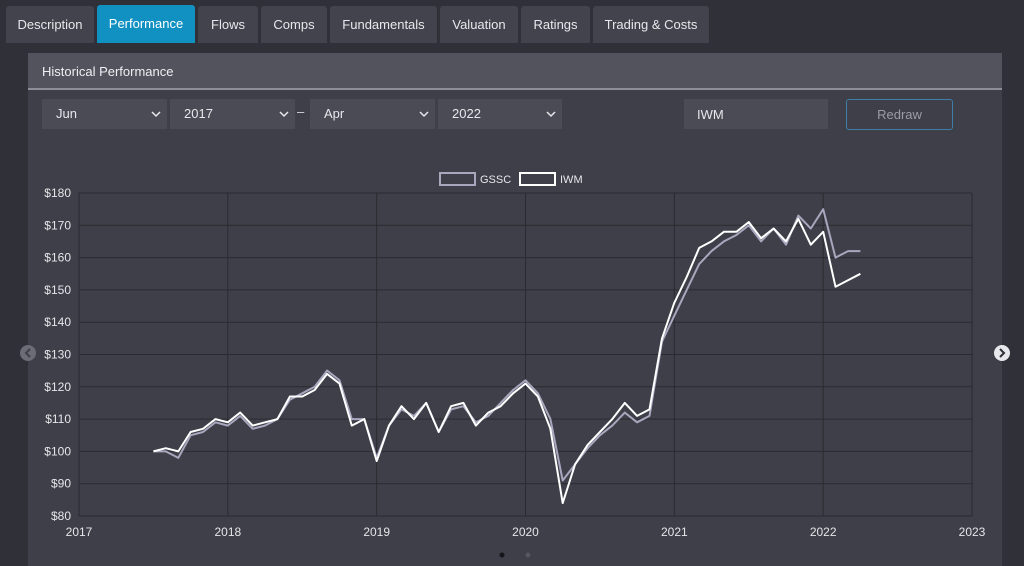  Describe the element at coordinates (66, 113) in the screenshot. I see `start-month-value: Jun` at that location.